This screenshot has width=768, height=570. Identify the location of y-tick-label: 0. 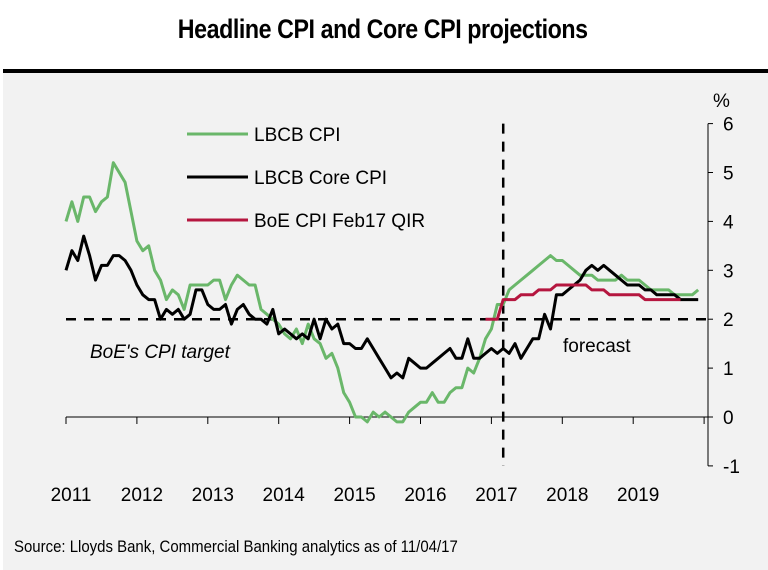
(728, 418).